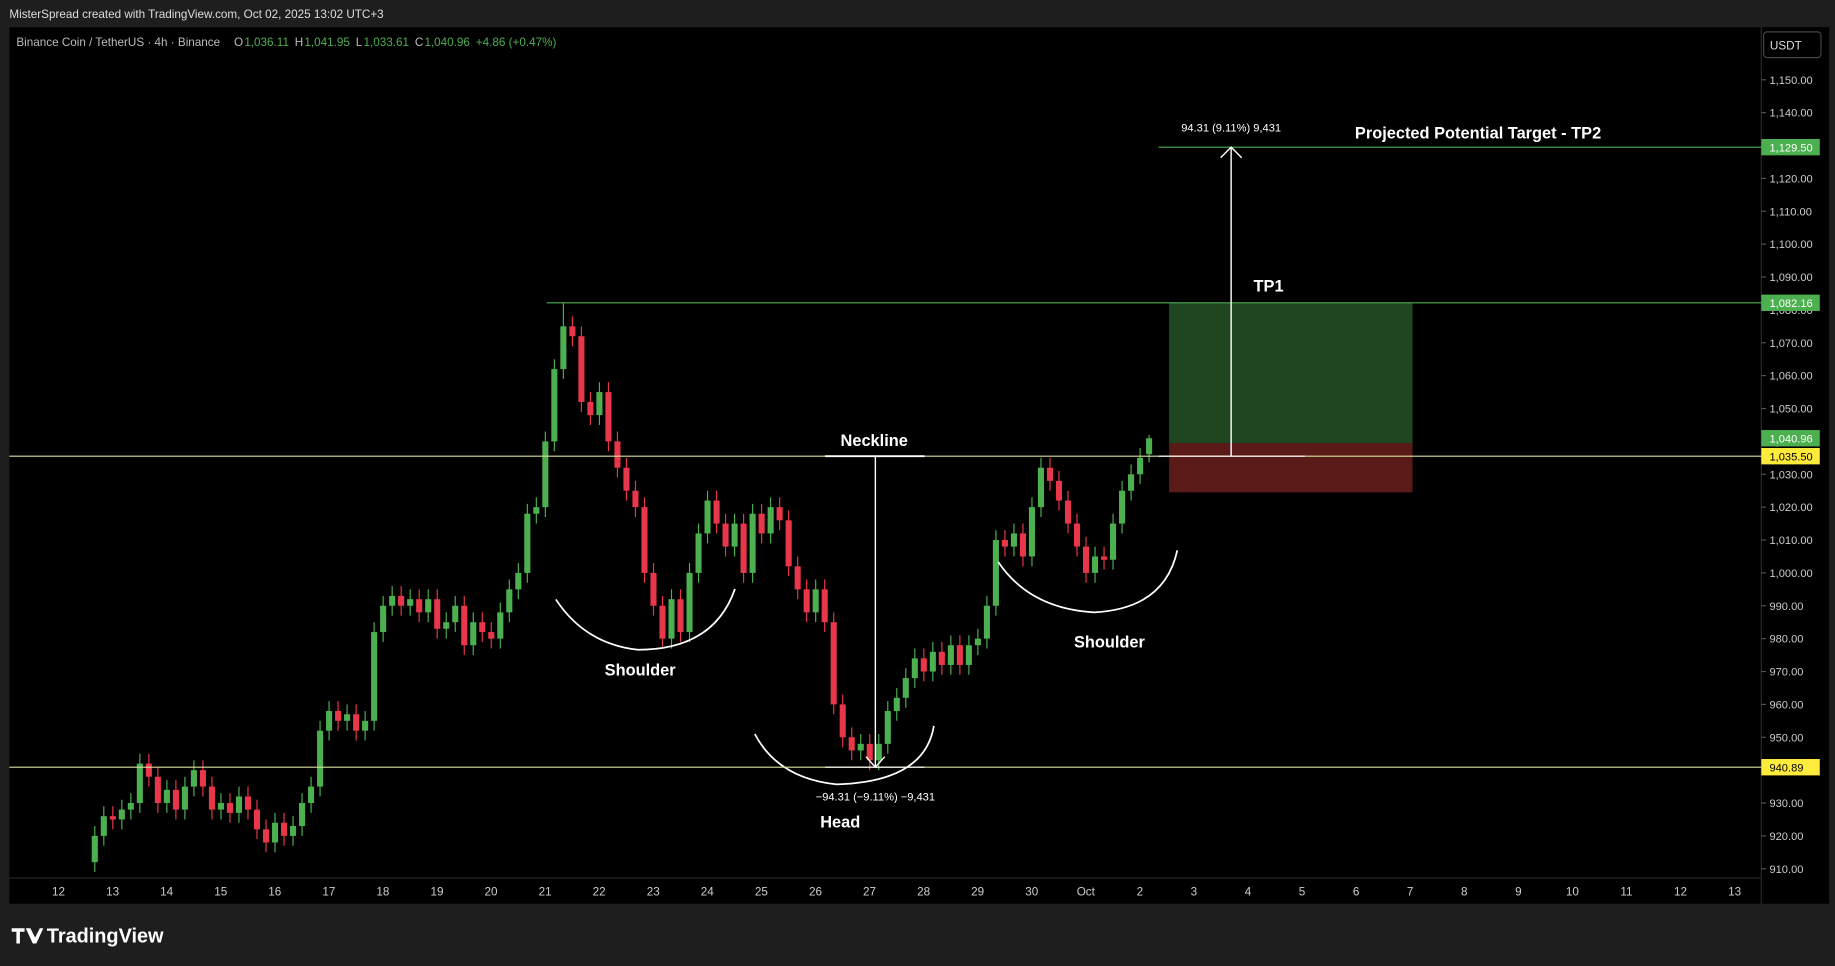 The image size is (1835, 966). What do you see at coordinates (1194, 892) in the screenshot?
I see `x-tick-label: 3` at bounding box center [1194, 892].